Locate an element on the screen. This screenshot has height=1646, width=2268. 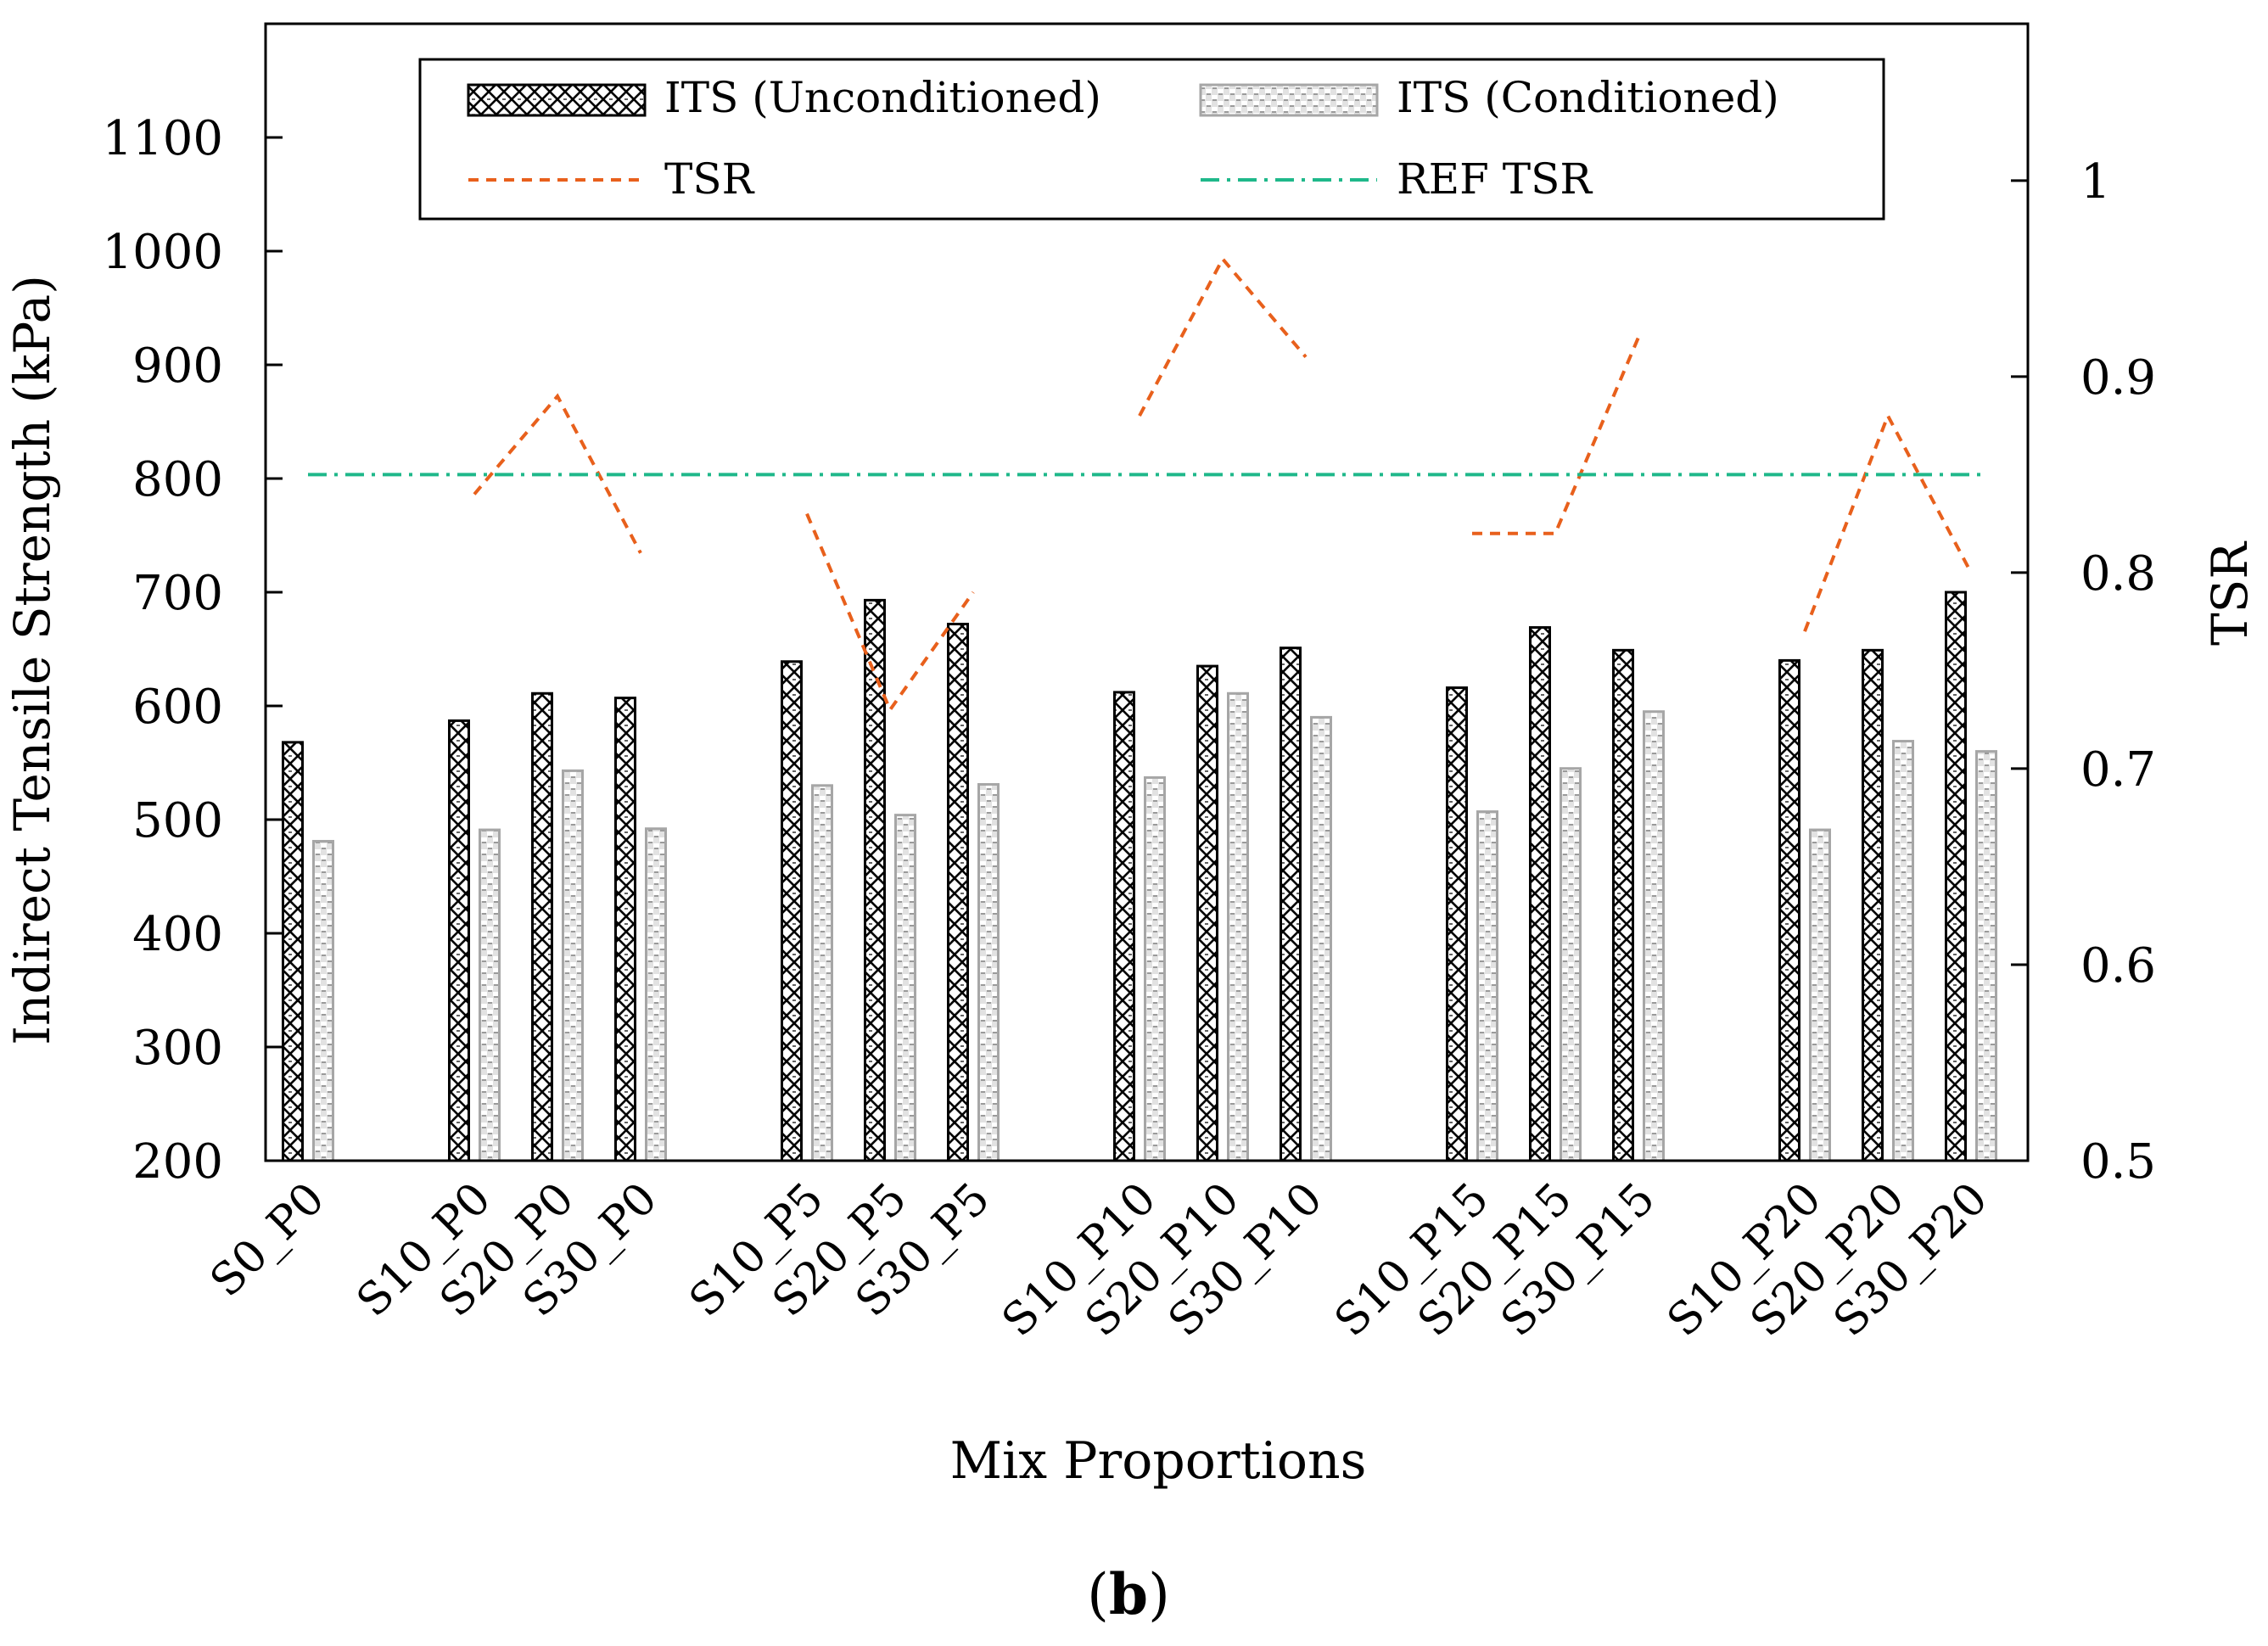
panel-label: (b) is located at coordinates (1128, 1594).